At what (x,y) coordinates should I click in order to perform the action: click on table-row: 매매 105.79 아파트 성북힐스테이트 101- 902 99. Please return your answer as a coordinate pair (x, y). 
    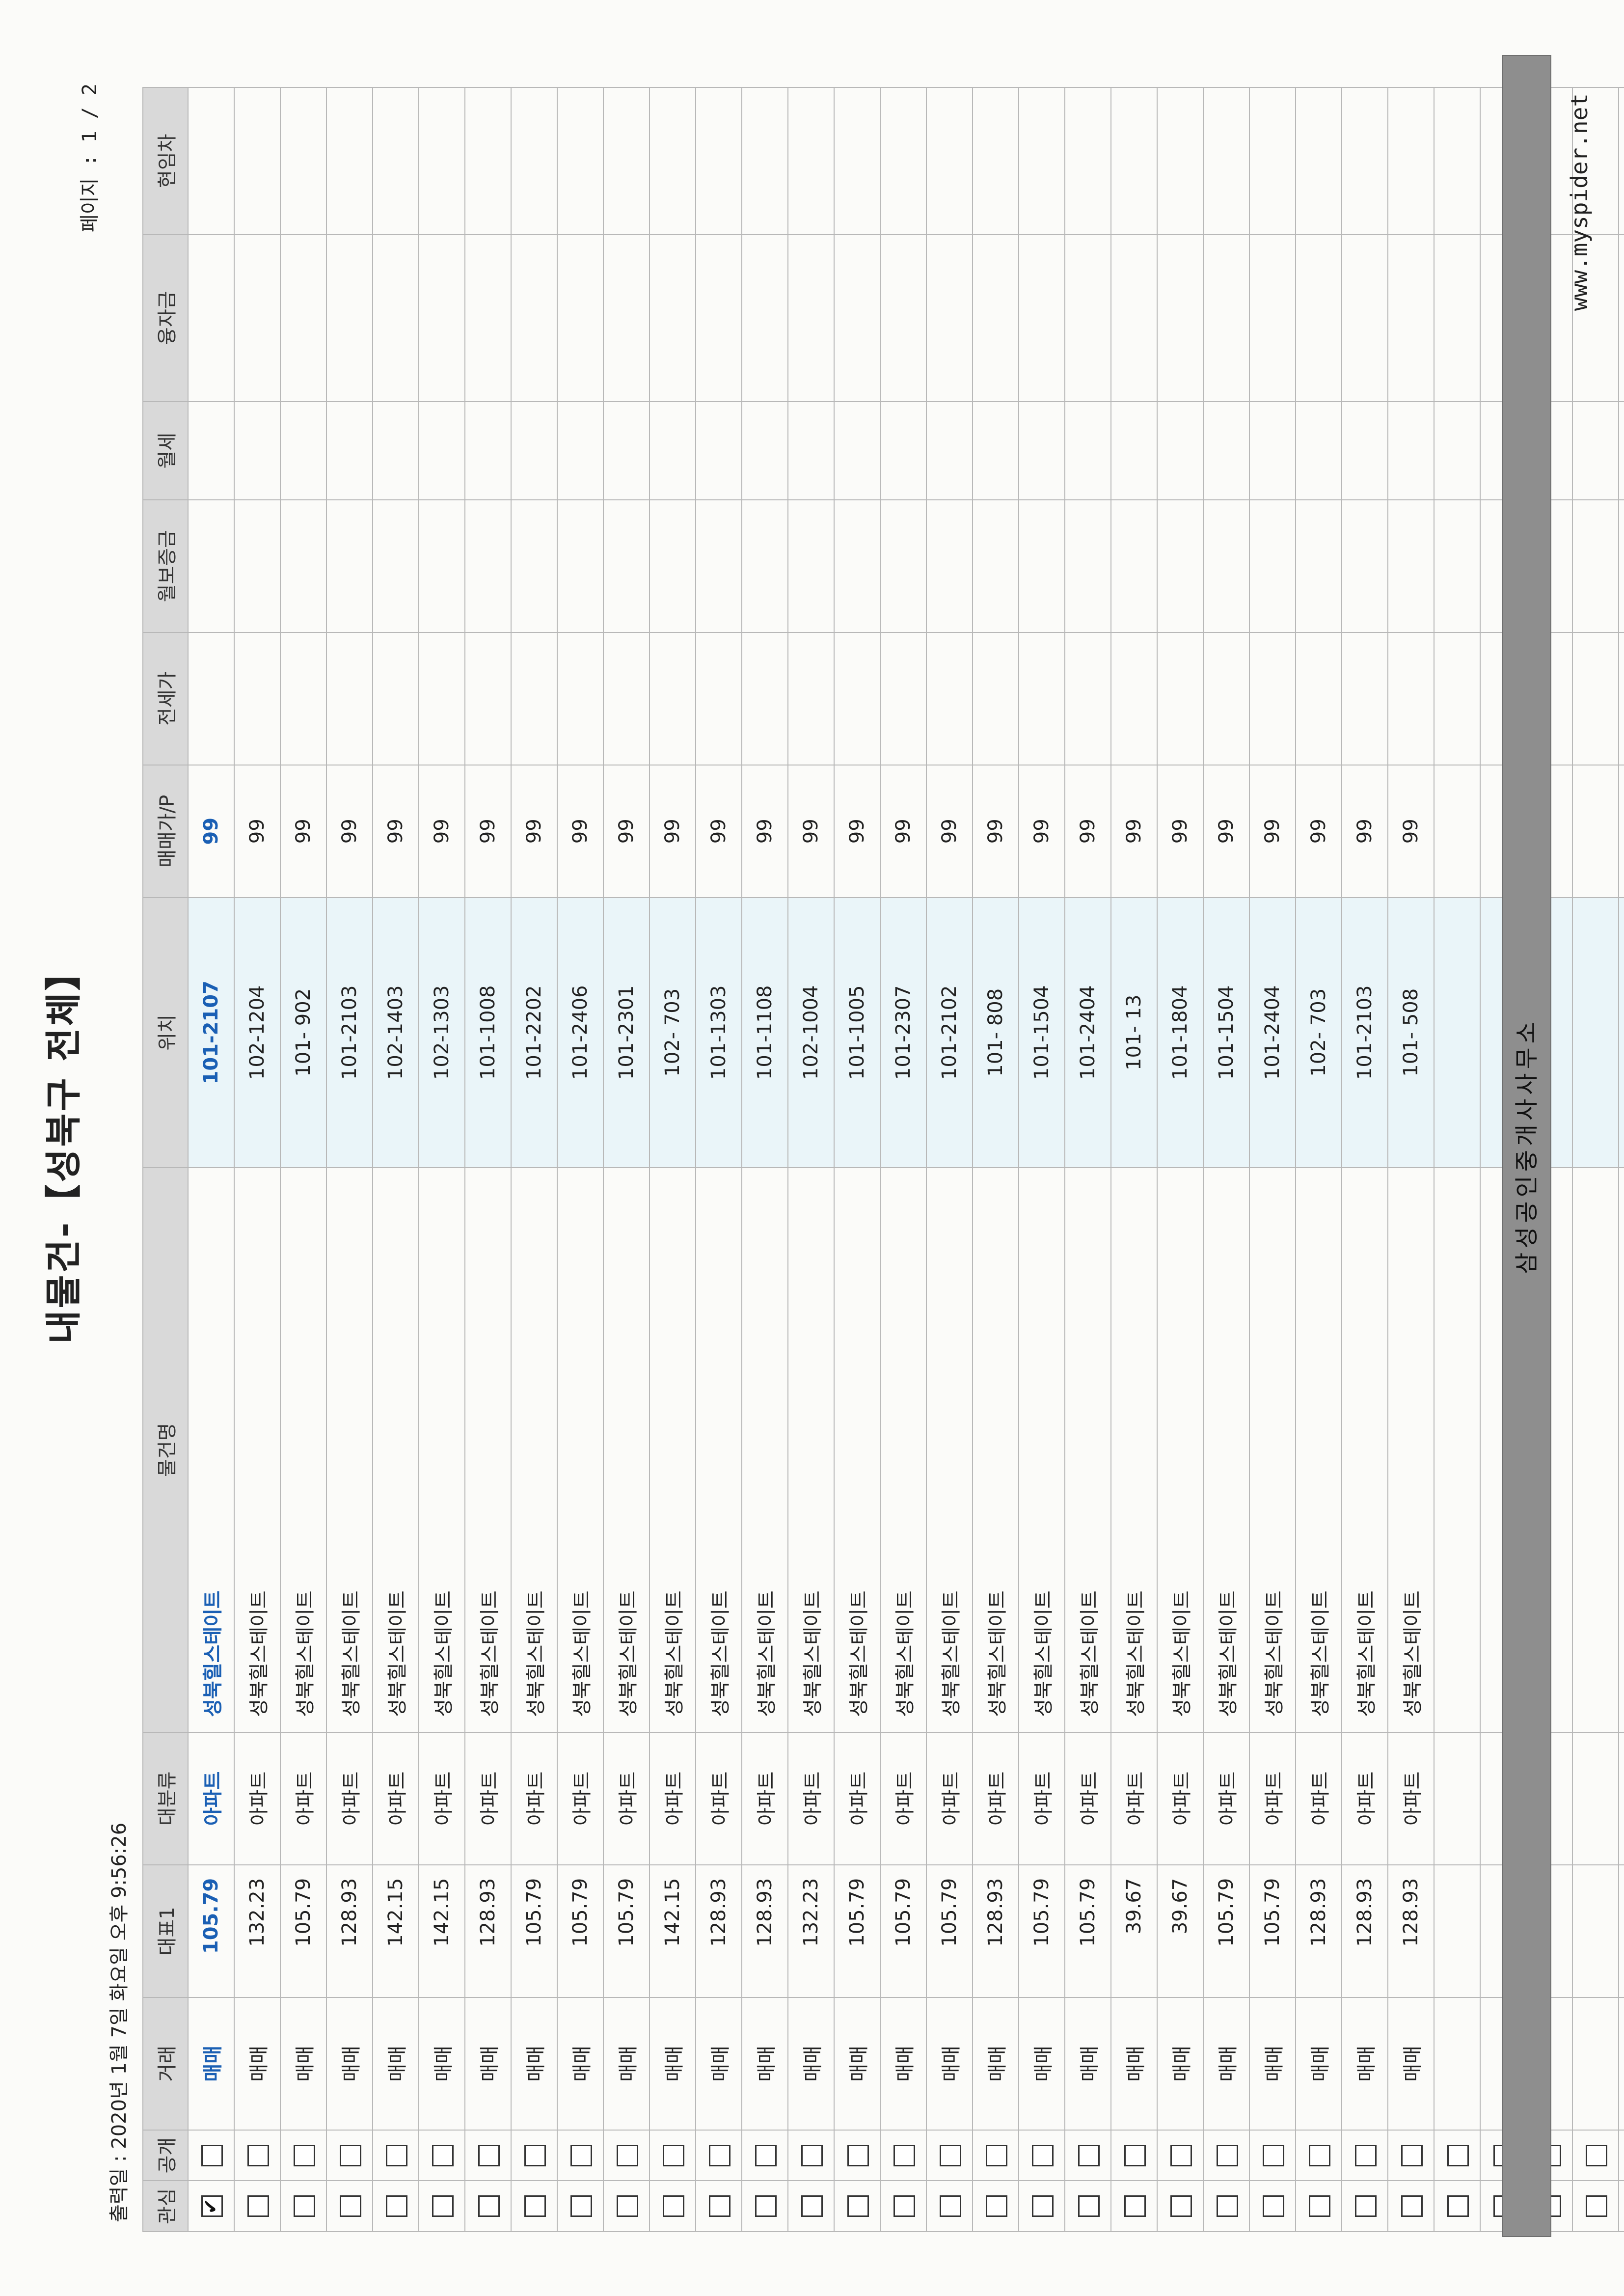
    Looking at the image, I should click on (303, 1159).